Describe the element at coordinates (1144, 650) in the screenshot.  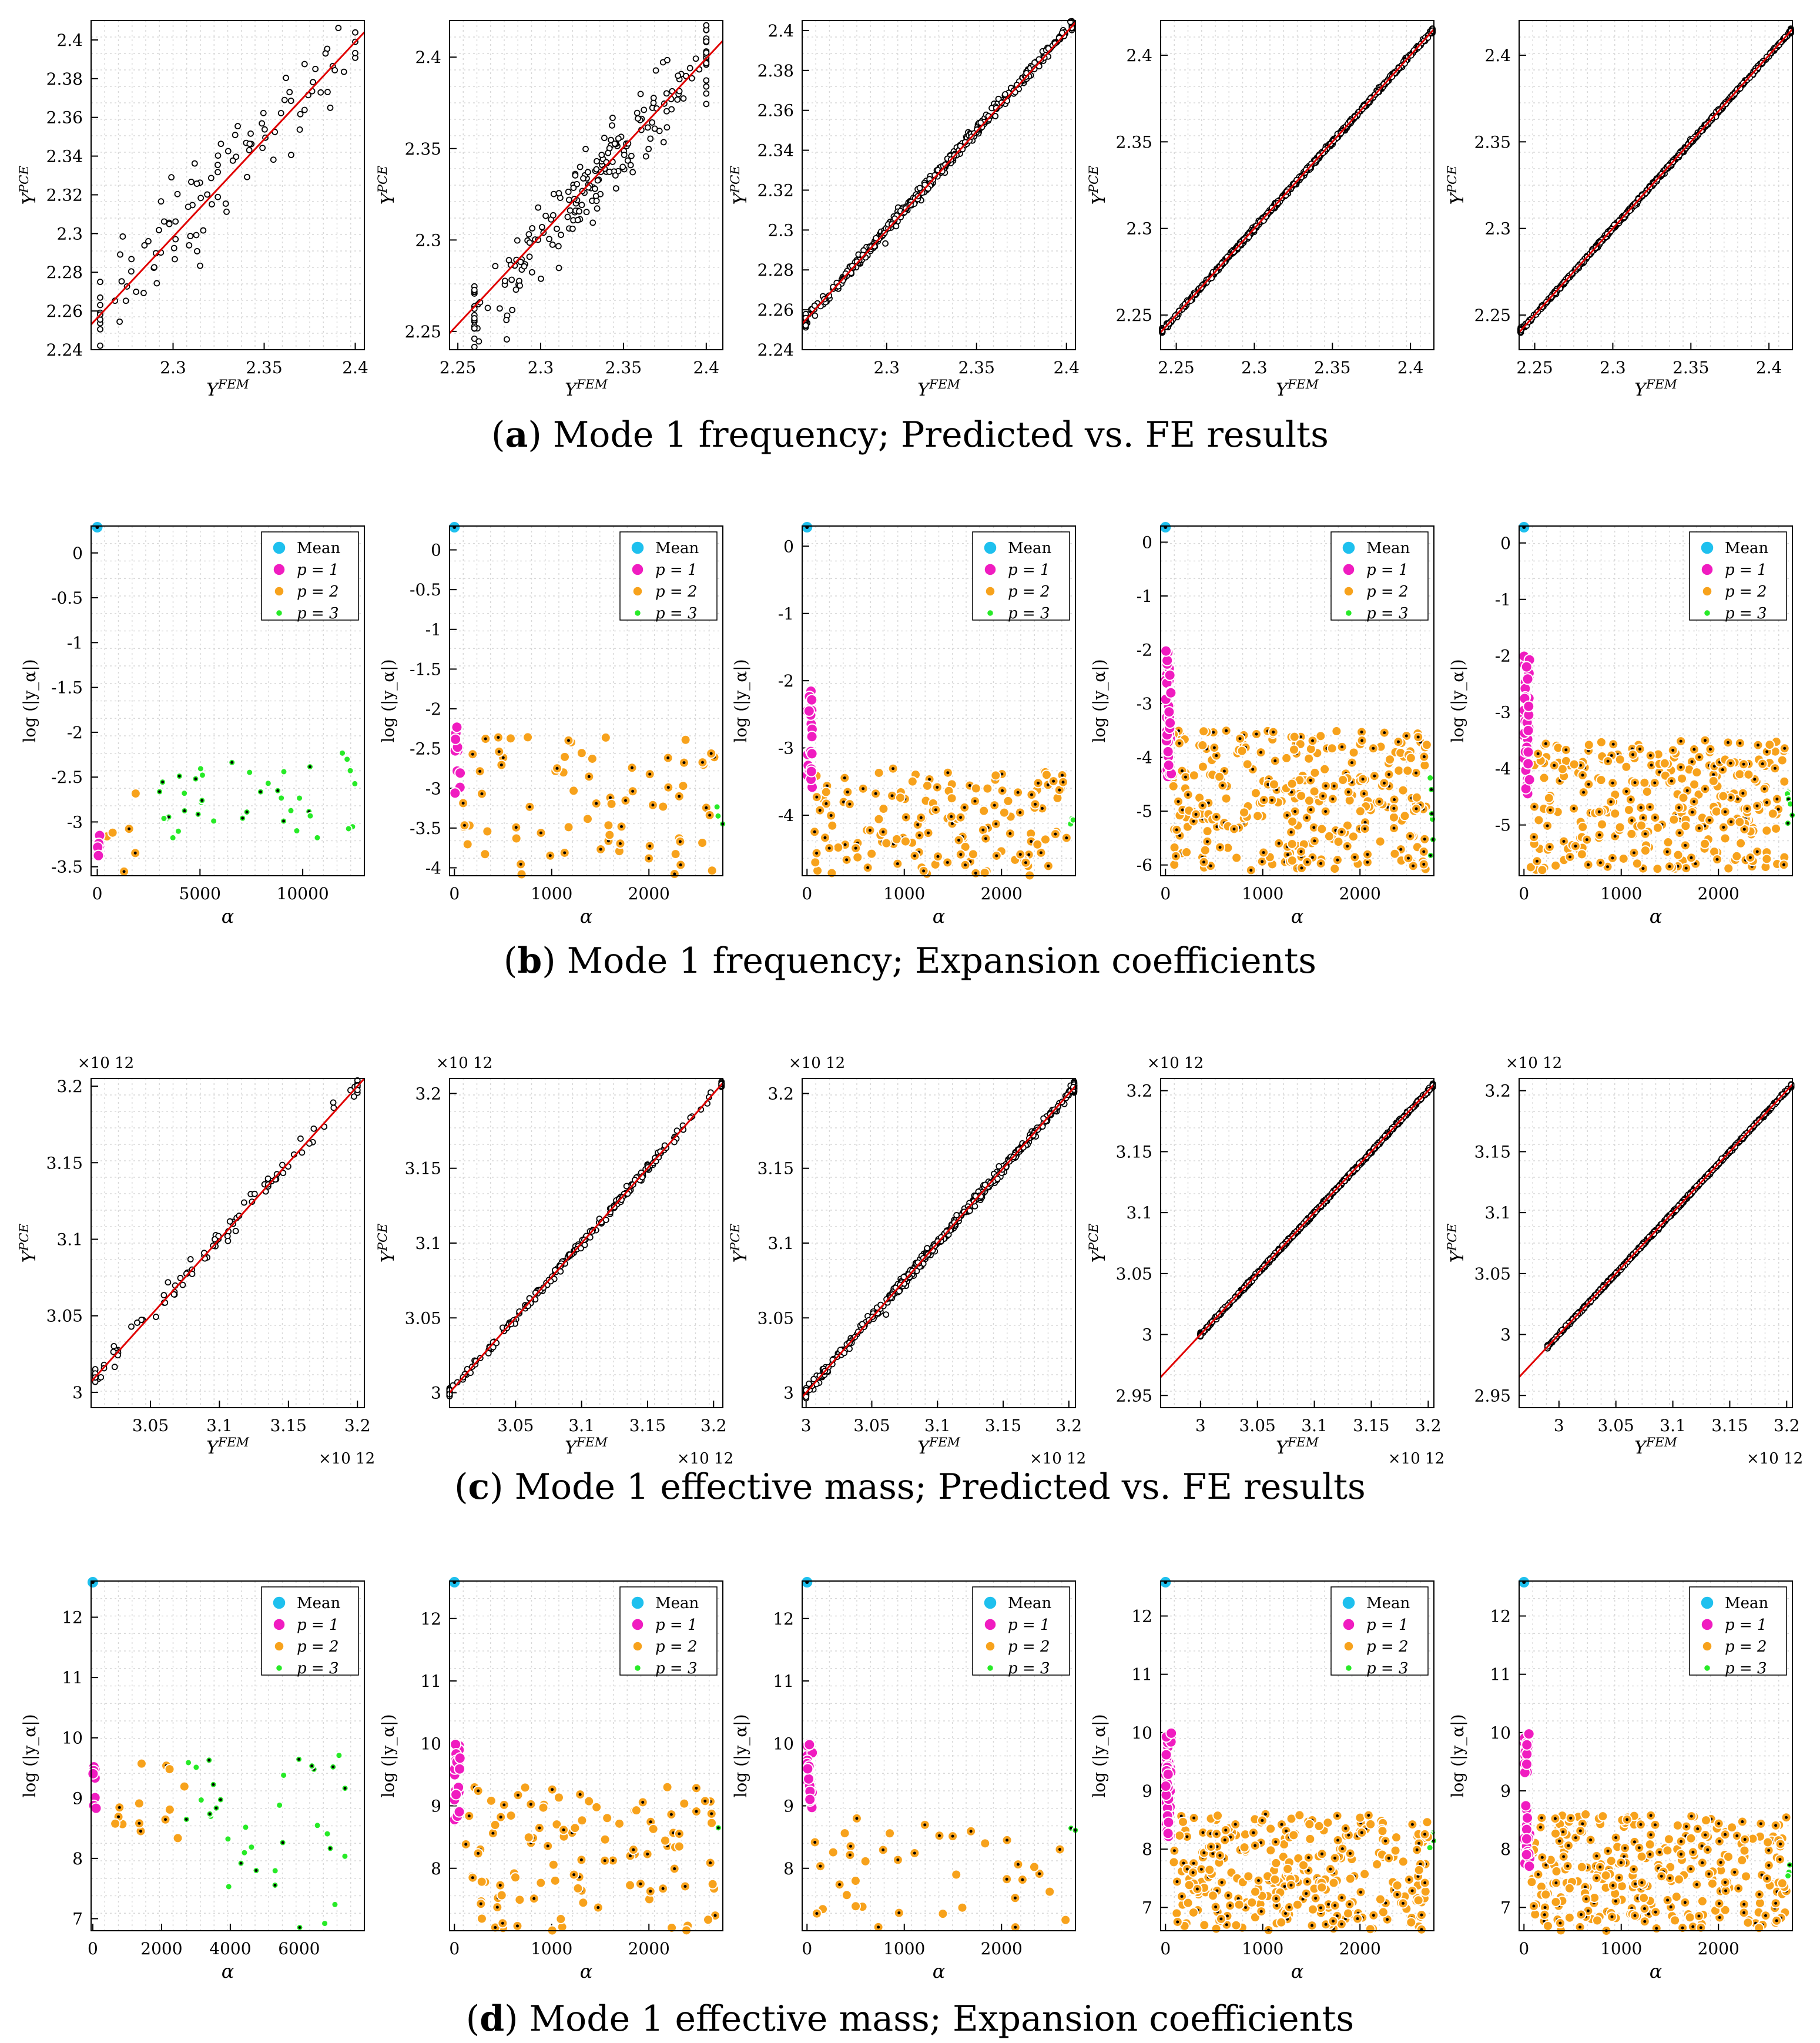
I see `y-tick-label: -2` at that location.